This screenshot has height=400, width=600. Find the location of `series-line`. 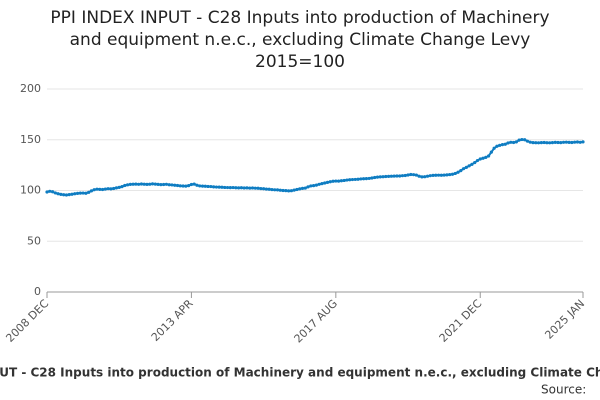

series-line is located at coordinates (315, 167).